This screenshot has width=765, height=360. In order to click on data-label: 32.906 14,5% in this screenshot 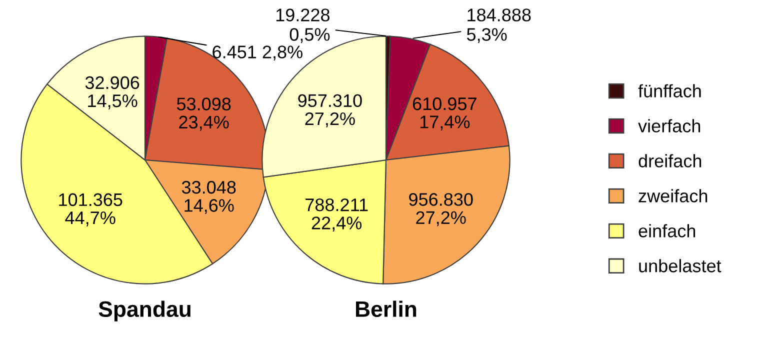, I will do `click(112, 93)`.